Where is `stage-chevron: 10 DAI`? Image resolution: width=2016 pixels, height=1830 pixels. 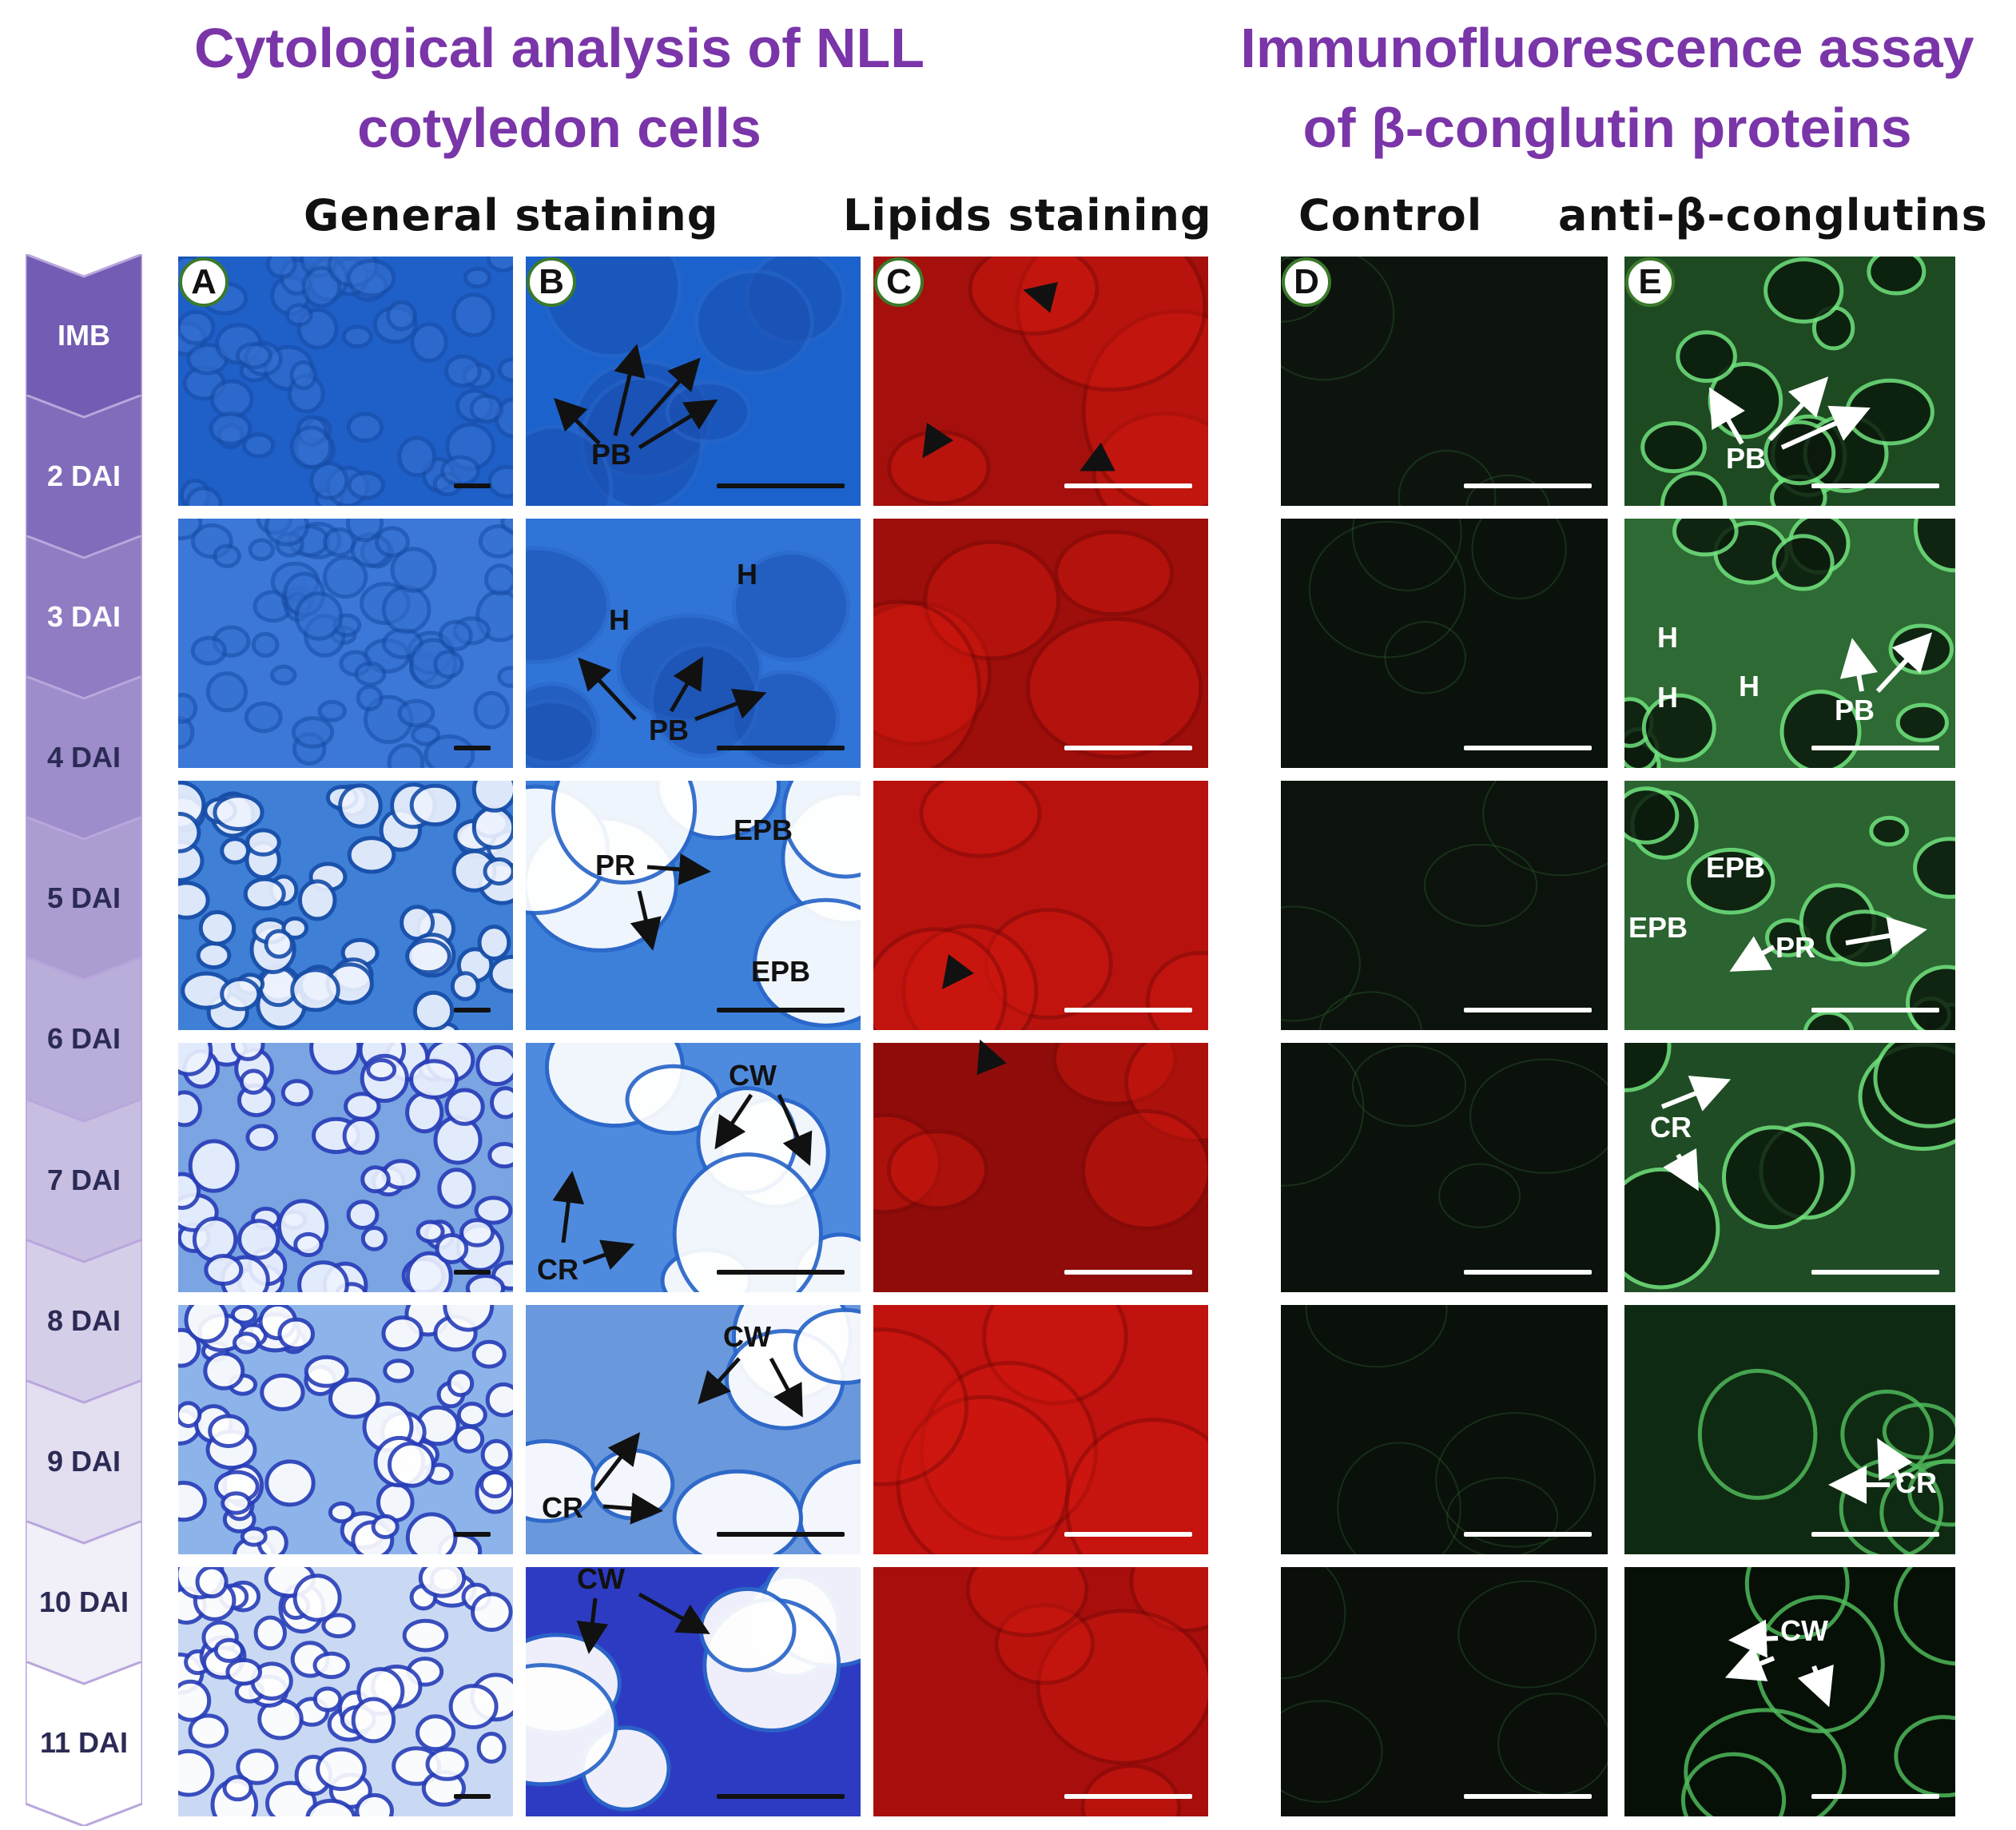 stage-chevron: 10 DAI is located at coordinates (84, 1602).